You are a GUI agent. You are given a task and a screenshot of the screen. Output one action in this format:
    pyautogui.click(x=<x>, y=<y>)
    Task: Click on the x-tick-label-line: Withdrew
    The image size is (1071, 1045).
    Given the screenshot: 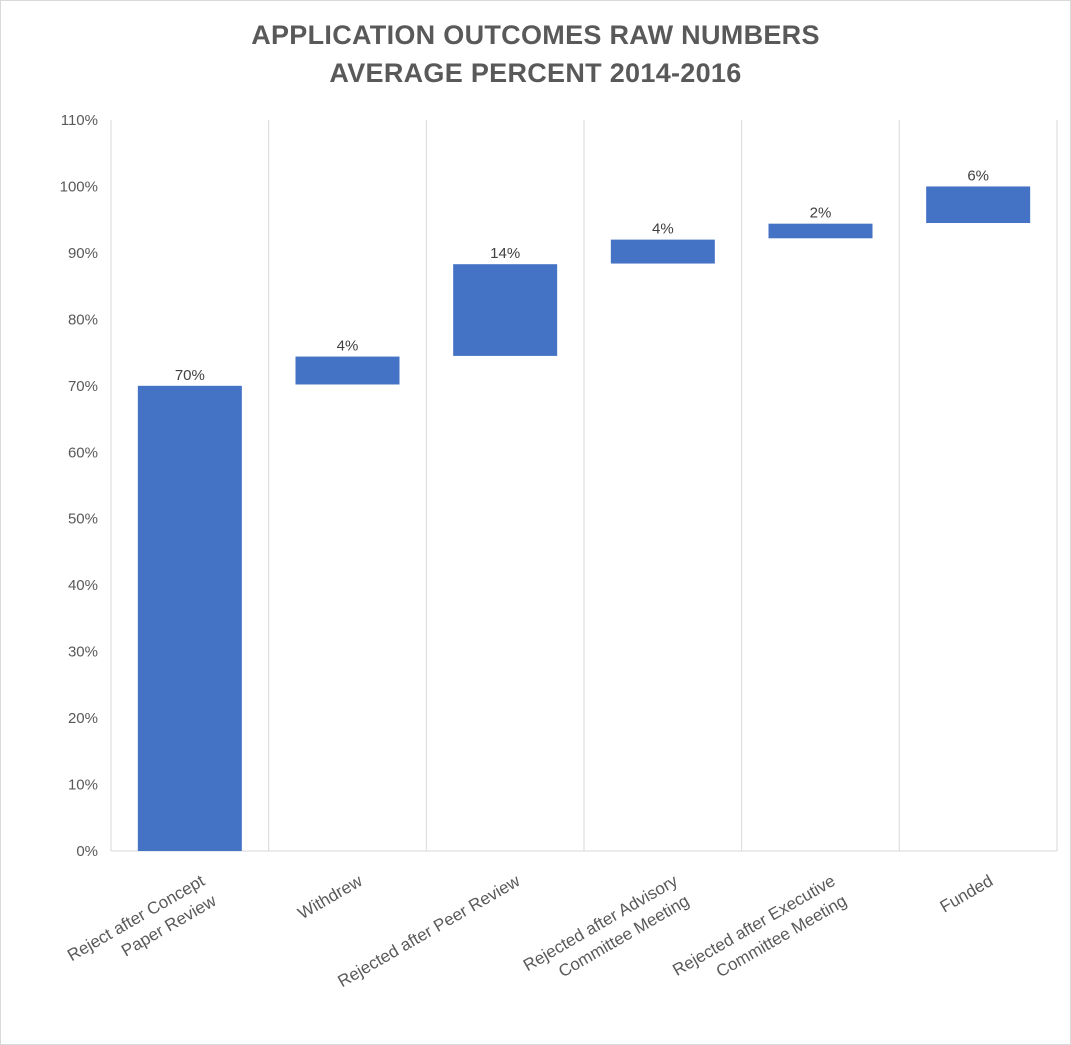 What is the action you would take?
    pyautogui.click(x=330, y=897)
    